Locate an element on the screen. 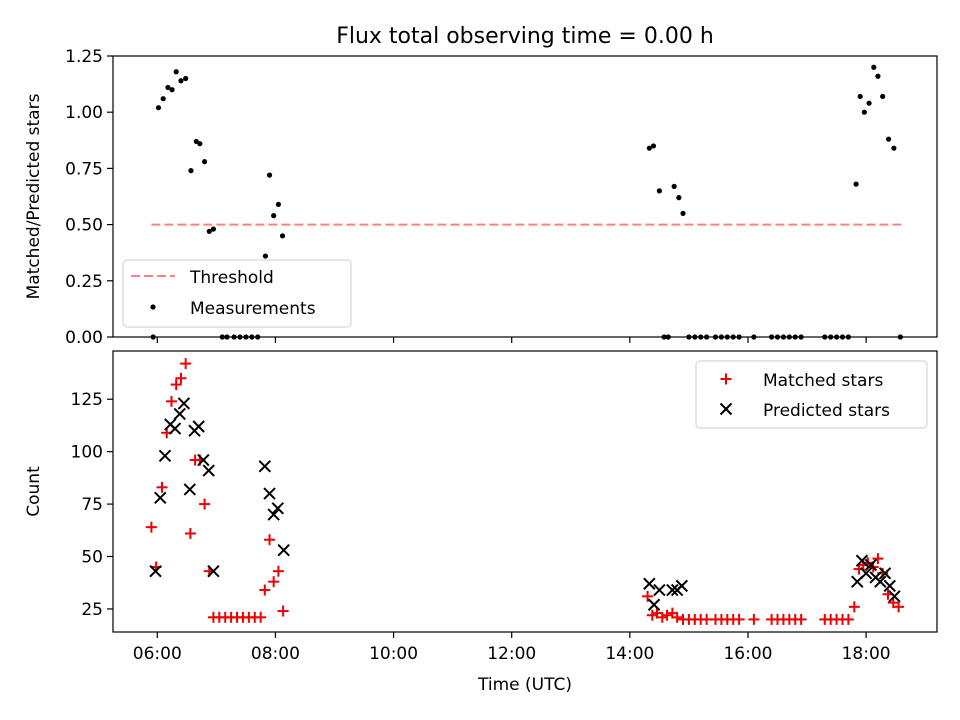 This screenshot has width=960, height=720. x-tick-label: 10:00 is located at coordinates (393, 654).